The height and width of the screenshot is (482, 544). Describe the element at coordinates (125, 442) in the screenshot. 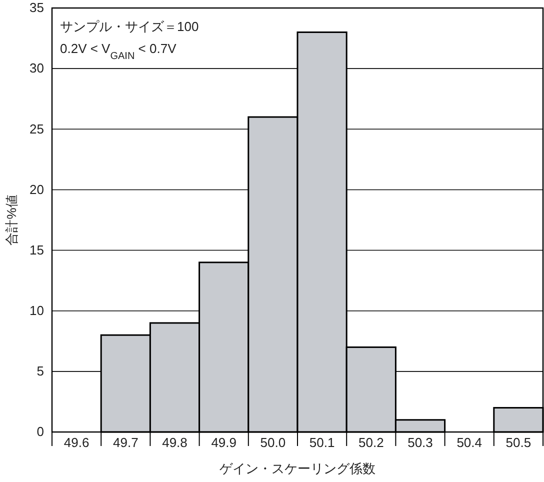

I see `x-tick-label: 49.7` at that location.